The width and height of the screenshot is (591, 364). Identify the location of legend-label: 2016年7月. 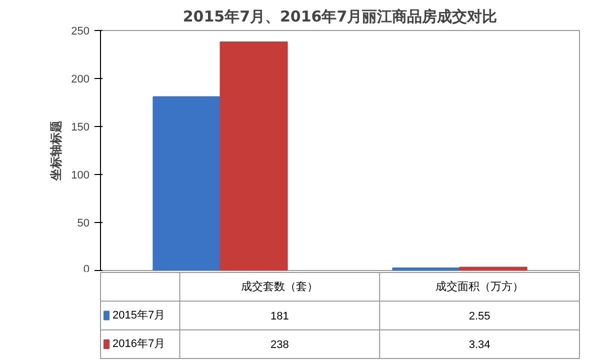
(139, 344).